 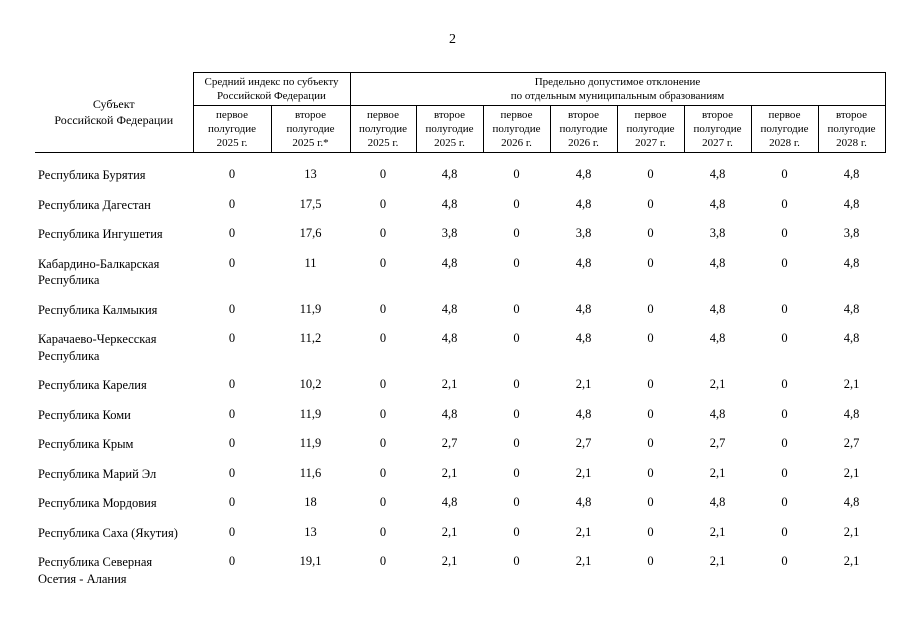 What do you see at coordinates (95, 570) in the screenshot?
I see `region-name: Республика Северная Осетия - Алания` at bounding box center [95, 570].